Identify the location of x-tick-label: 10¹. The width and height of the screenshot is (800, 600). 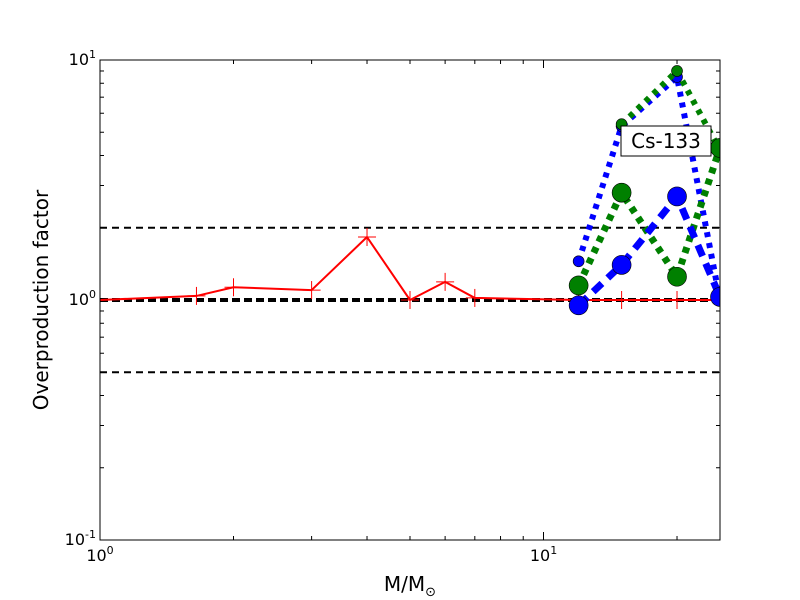
(543, 554).